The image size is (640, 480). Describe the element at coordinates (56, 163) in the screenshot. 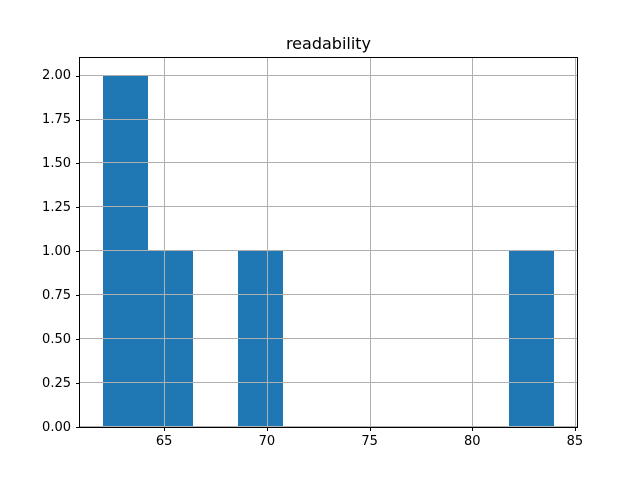

I see `y-tick-label: 1.50` at that location.